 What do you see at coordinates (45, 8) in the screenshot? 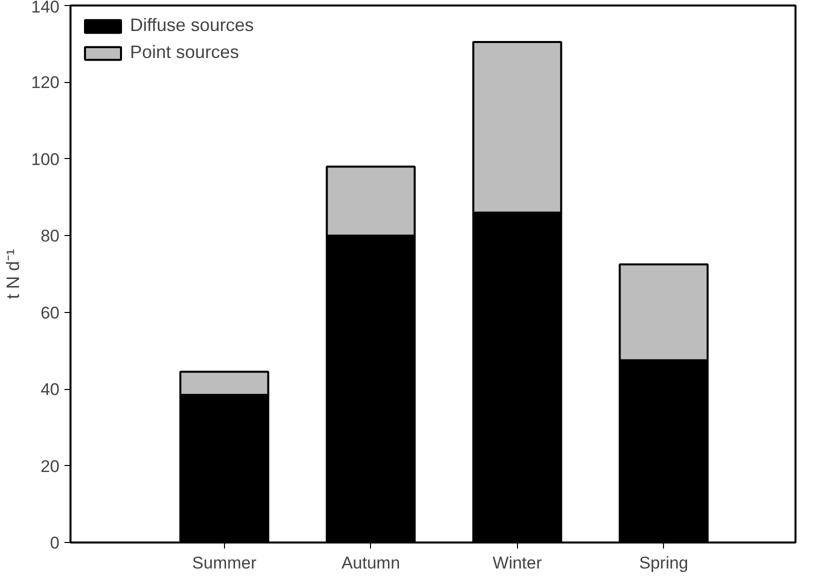
I see `y-tick-label: 140` at bounding box center [45, 8].